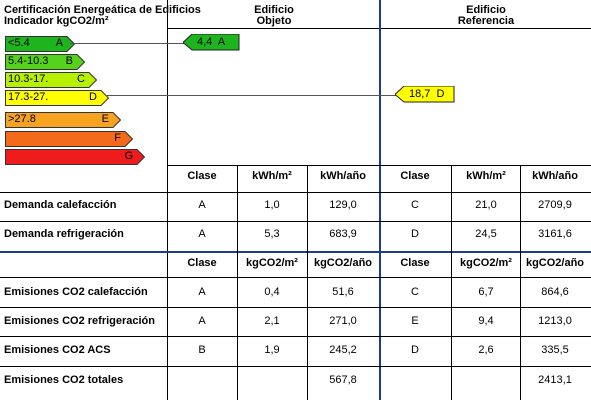 This screenshot has height=400, width=591. I want to click on emissions-cell: B, so click(202, 350).